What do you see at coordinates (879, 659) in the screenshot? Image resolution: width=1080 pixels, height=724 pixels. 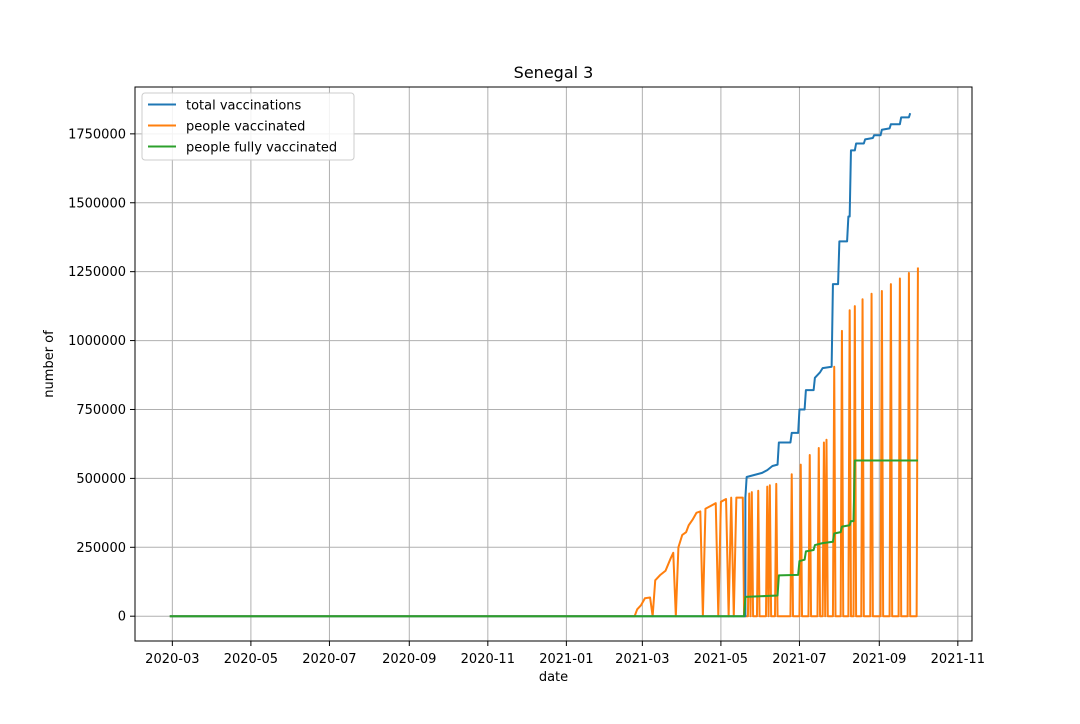 I see `x-tick-label: 2021-09` at bounding box center [879, 659].